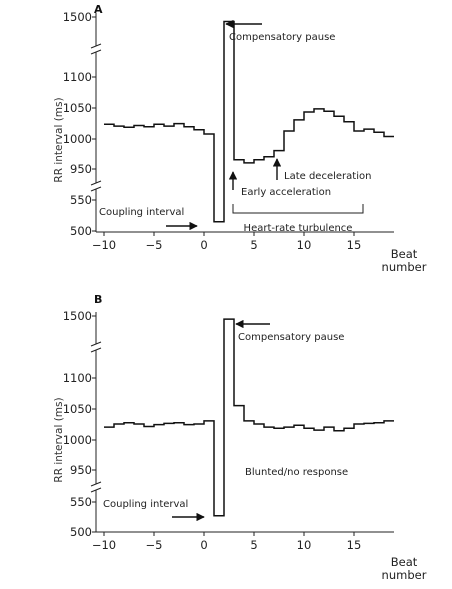 This screenshot has width=452, height=589. What do you see at coordinates (286, 192) in the screenshot?
I see `panel-a-early-acceleration-label: Early acceleration` at bounding box center [286, 192].